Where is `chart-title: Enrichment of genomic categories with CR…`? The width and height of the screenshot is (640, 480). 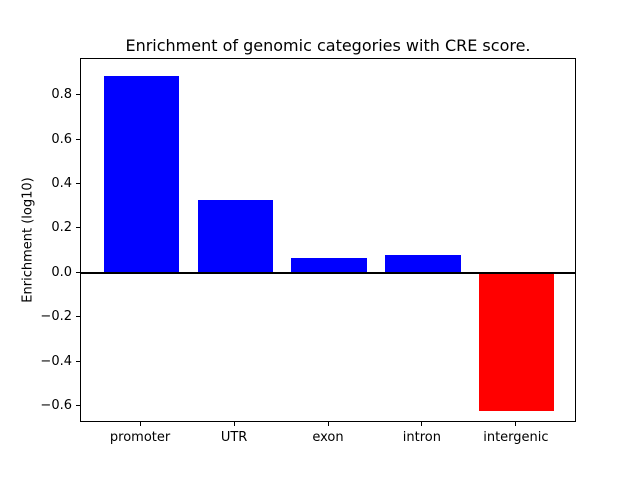
chart-title: Enrichment of genomic categories with CR… is located at coordinates (328, 45).